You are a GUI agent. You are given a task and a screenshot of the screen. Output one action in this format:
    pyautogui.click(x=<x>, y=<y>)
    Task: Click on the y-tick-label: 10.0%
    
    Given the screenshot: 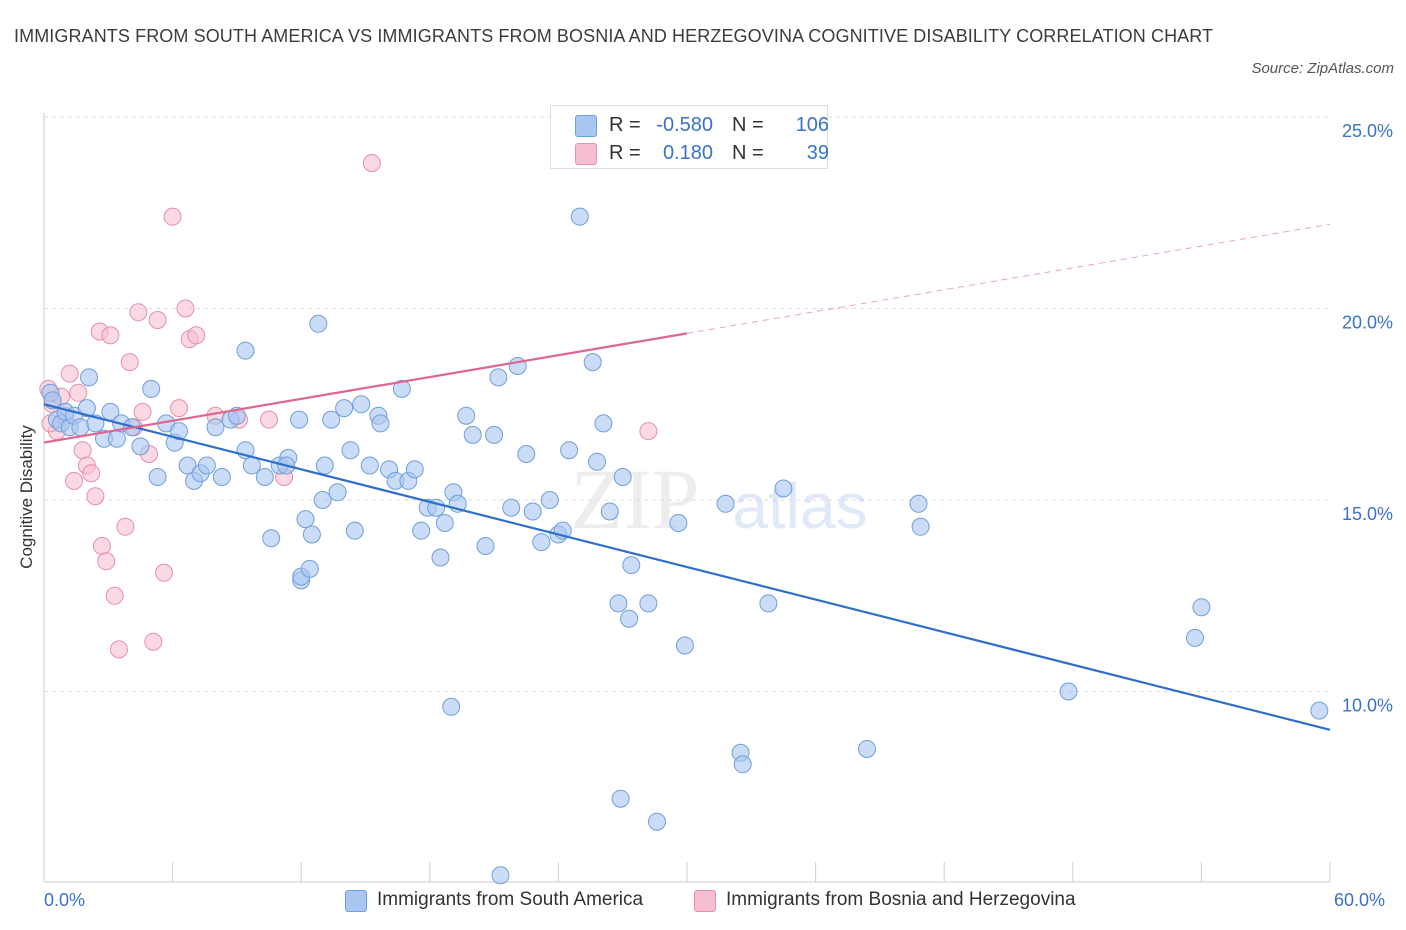 What is the action you would take?
    pyautogui.click(x=1367, y=706)
    